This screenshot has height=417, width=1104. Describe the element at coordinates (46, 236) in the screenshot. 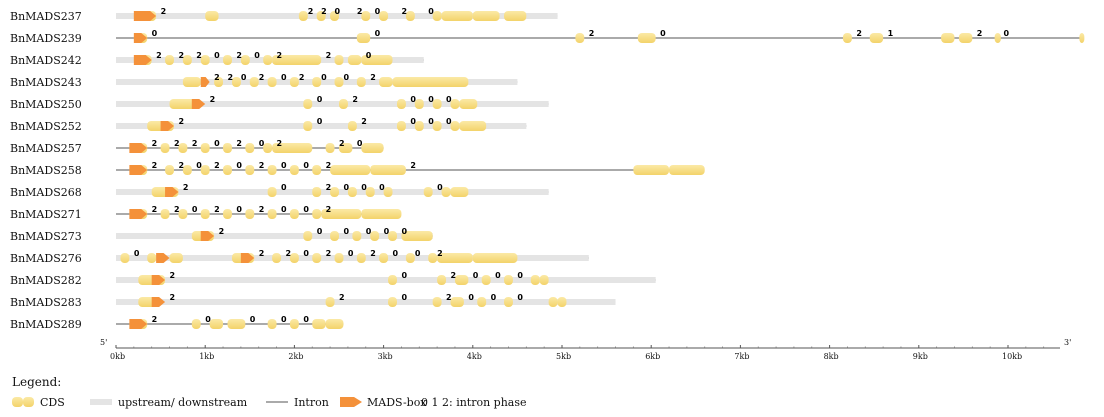

I see `gene-label: BnMADS273` at that location.